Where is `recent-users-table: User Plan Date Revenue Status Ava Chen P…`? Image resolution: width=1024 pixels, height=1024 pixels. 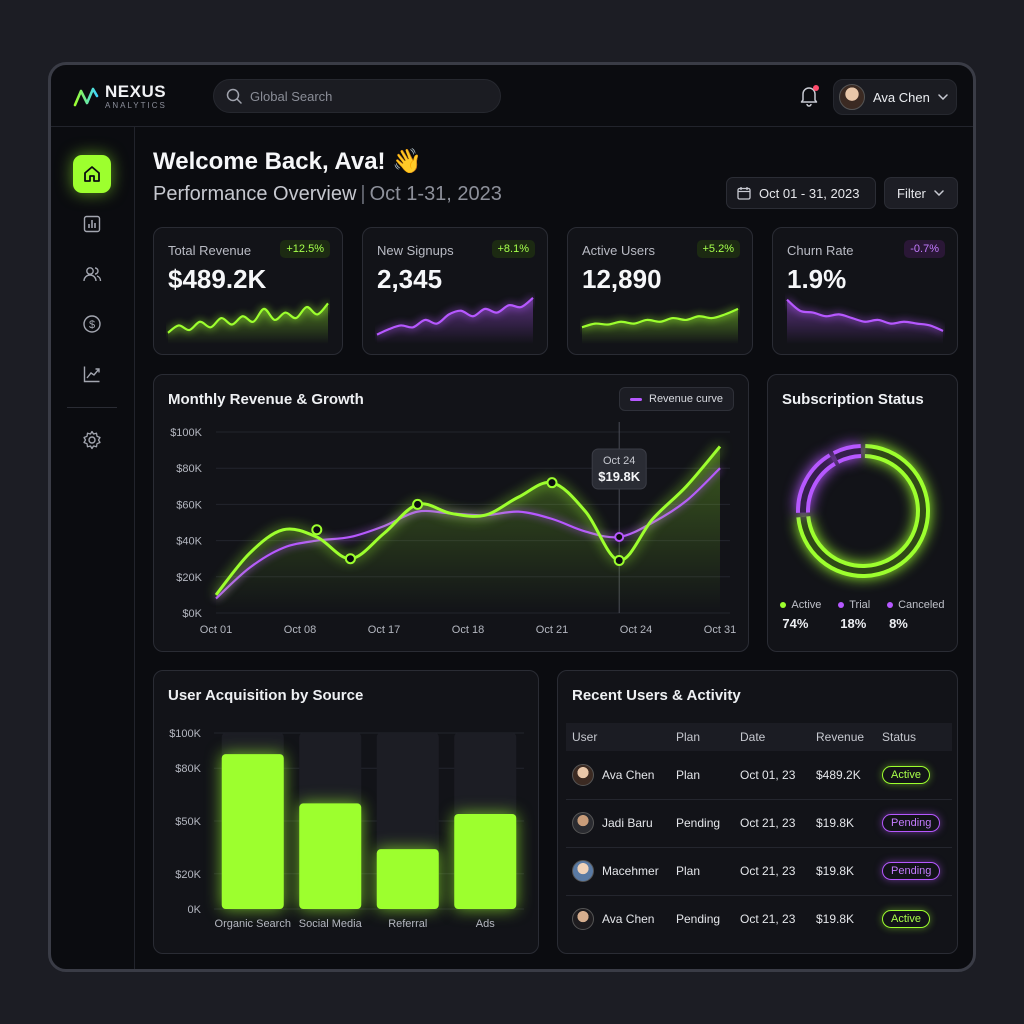
recent-users-table: User Plan Date Revenue Status Ava Chen P… is located at coordinates (759, 833).